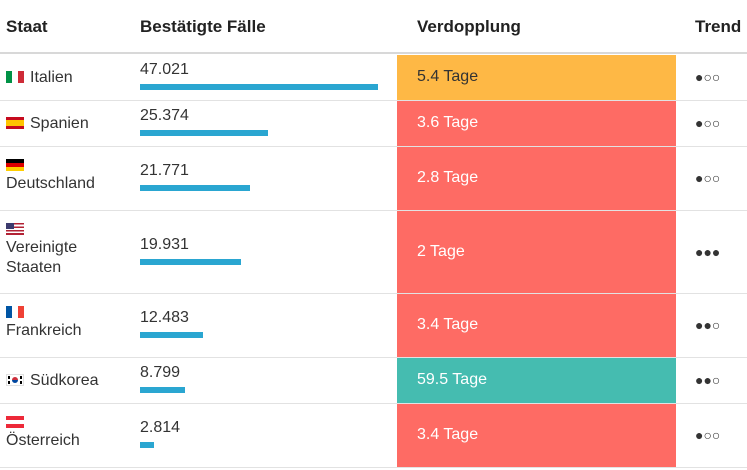  What do you see at coordinates (160, 372) in the screenshot?
I see `cases-value: 8.799` at bounding box center [160, 372].